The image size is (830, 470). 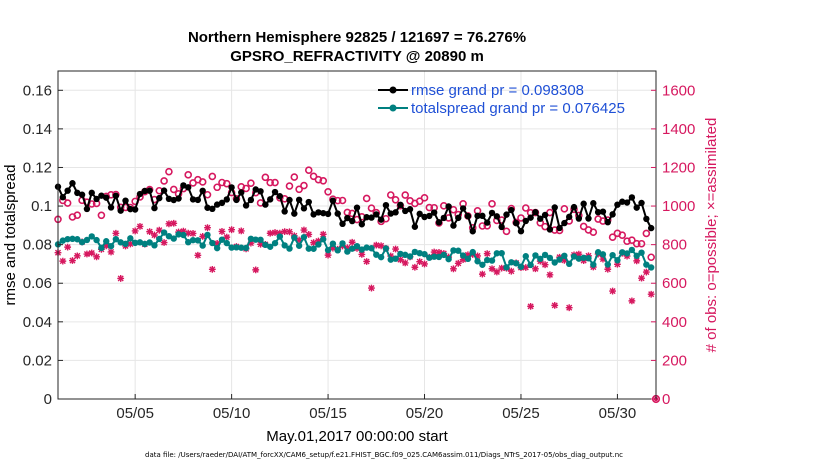 I want to click on x-axis: 05/05 05/10 05/15 05/20 05/25 05/30, so click(x=376, y=408).